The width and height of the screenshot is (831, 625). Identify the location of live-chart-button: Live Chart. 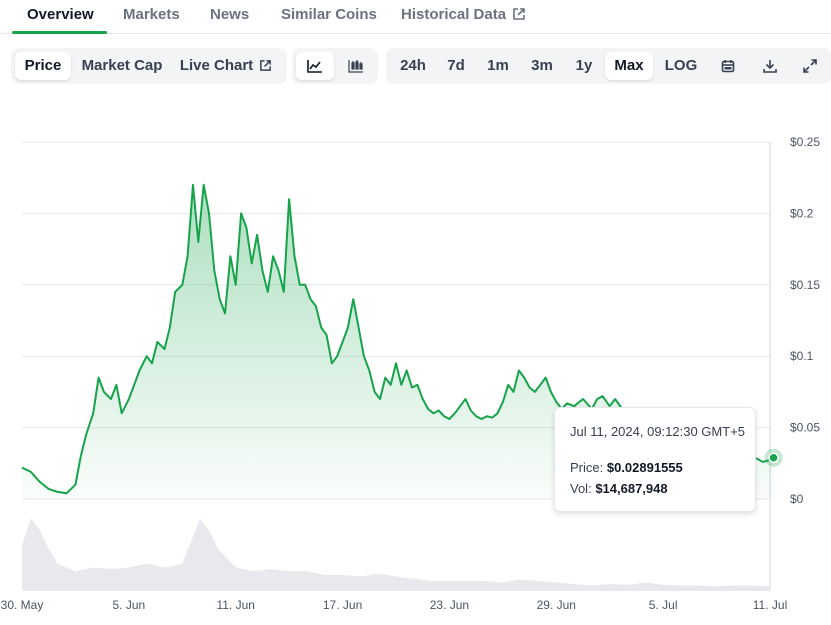
(226, 66).